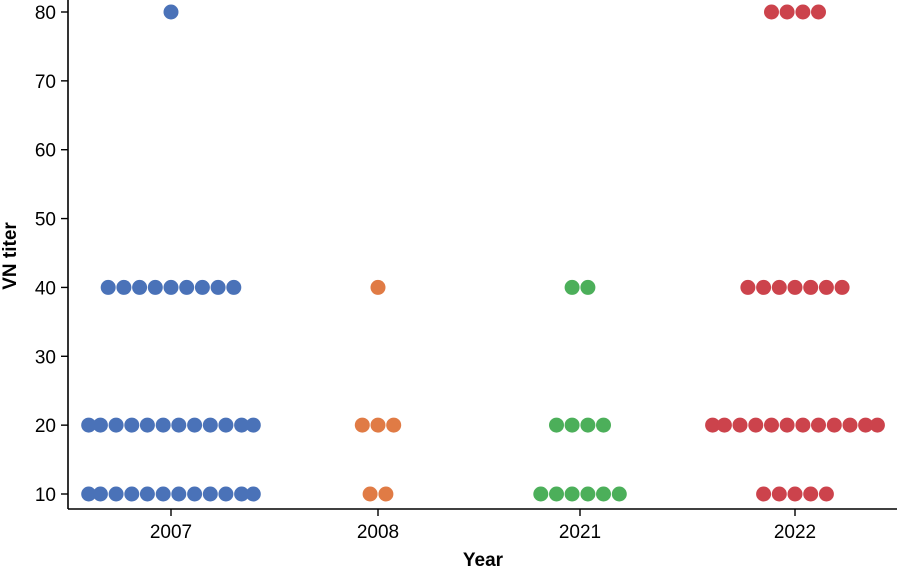 This screenshot has height=569, width=900. Describe the element at coordinates (45, 288) in the screenshot. I see `y-tick-label: 40` at that location.